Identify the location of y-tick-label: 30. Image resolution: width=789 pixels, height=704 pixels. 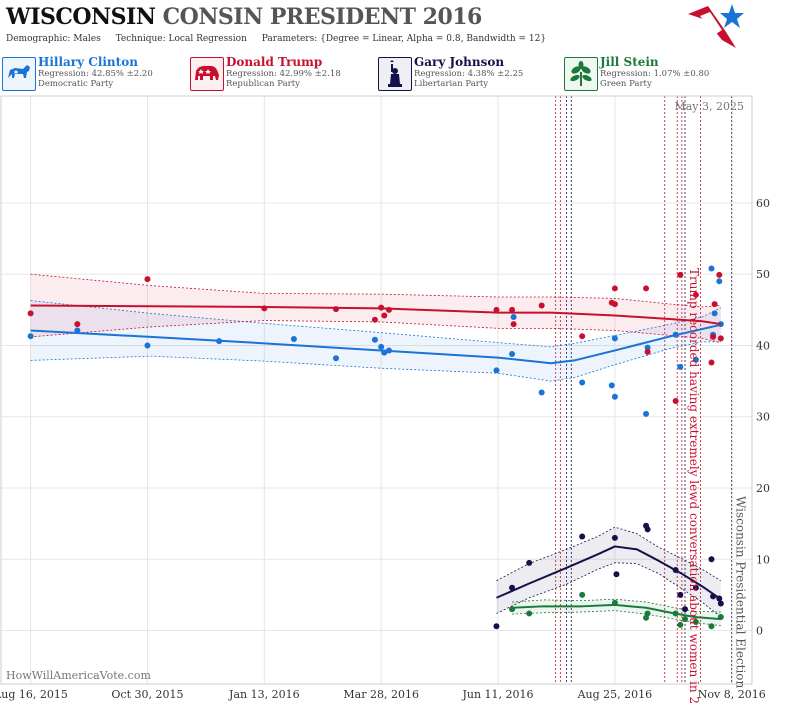
(763, 417).